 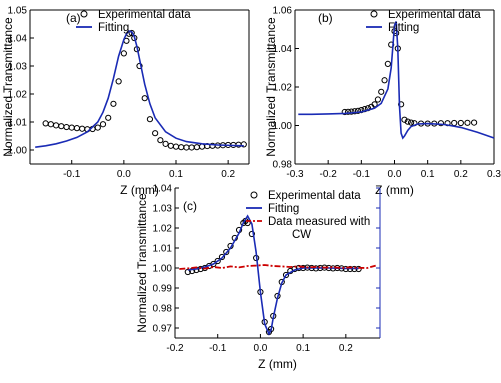 What do you see at coordinates (72, 174) in the screenshot?
I see `x-tick-label: -0.1` at bounding box center [72, 174].